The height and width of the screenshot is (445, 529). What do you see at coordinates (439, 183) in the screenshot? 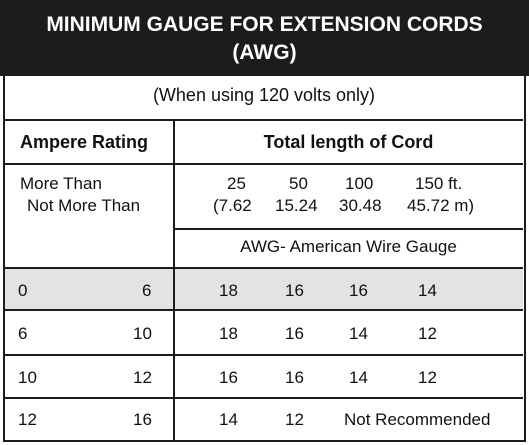
I see `length-ft-150: 150 ft.` at bounding box center [439, 183].